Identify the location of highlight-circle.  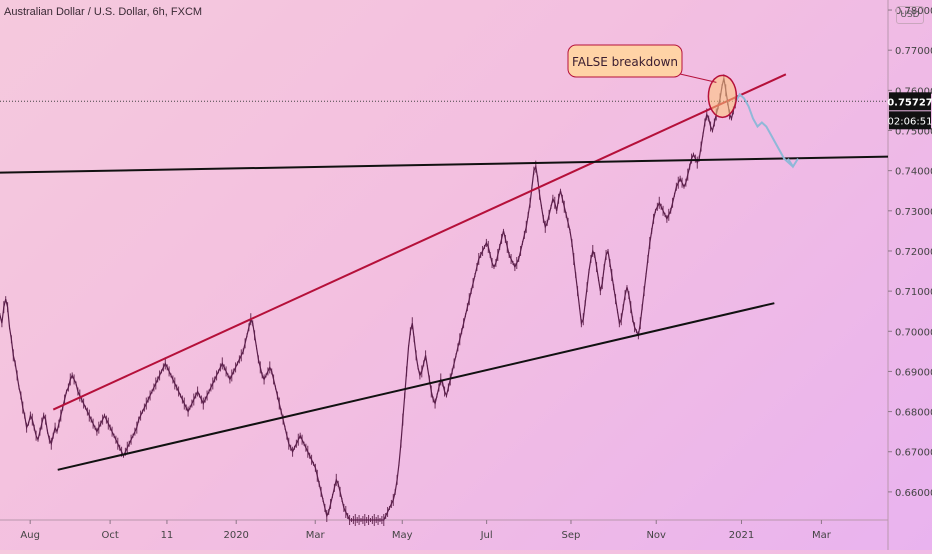
(722, 96).